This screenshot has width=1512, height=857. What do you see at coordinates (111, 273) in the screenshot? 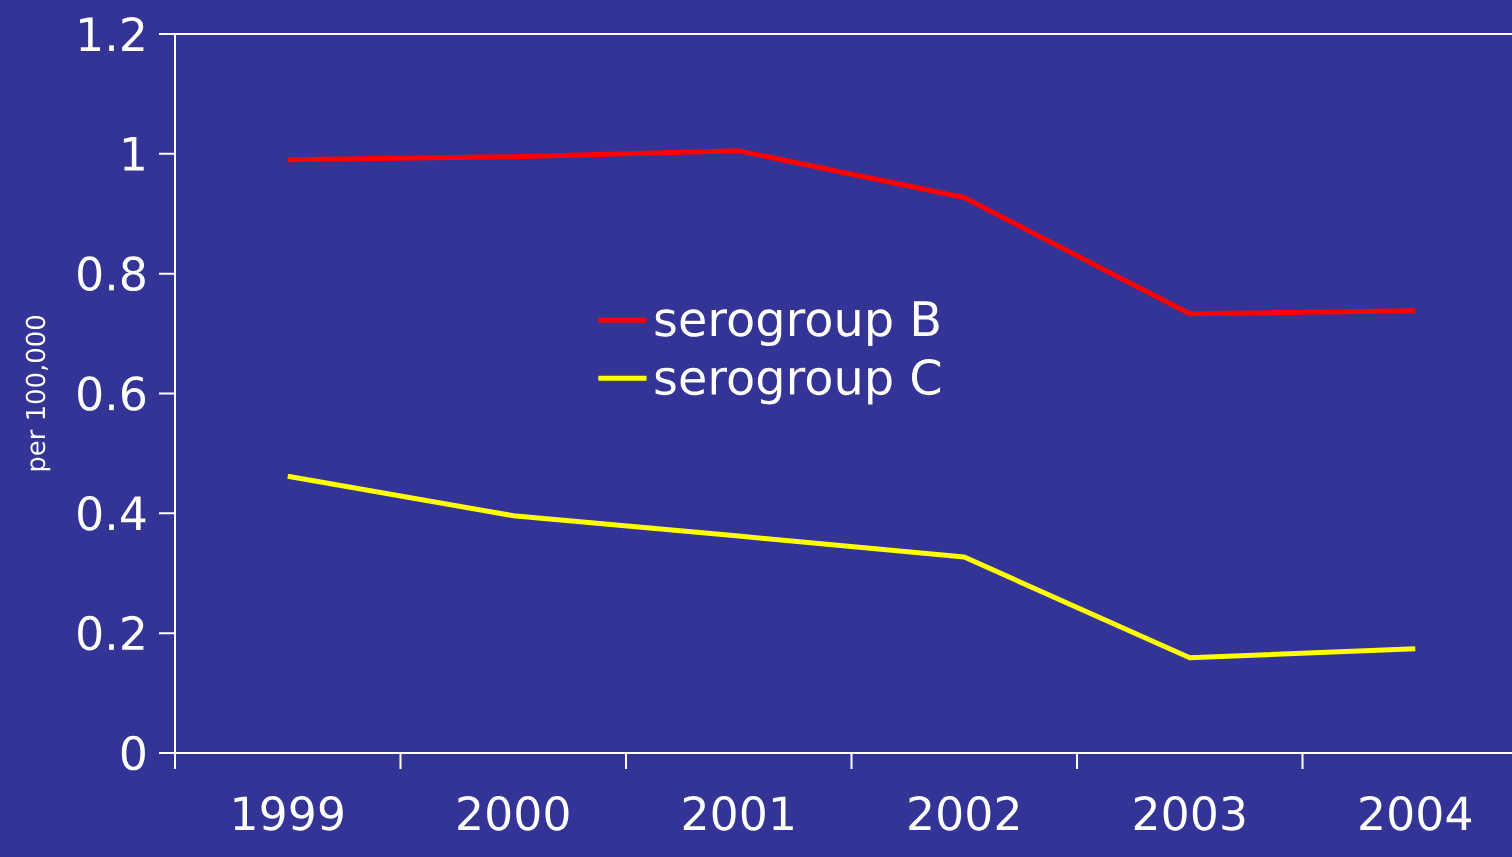
I see `y-tick-label: 0.8` at bounding box center [111, 273].